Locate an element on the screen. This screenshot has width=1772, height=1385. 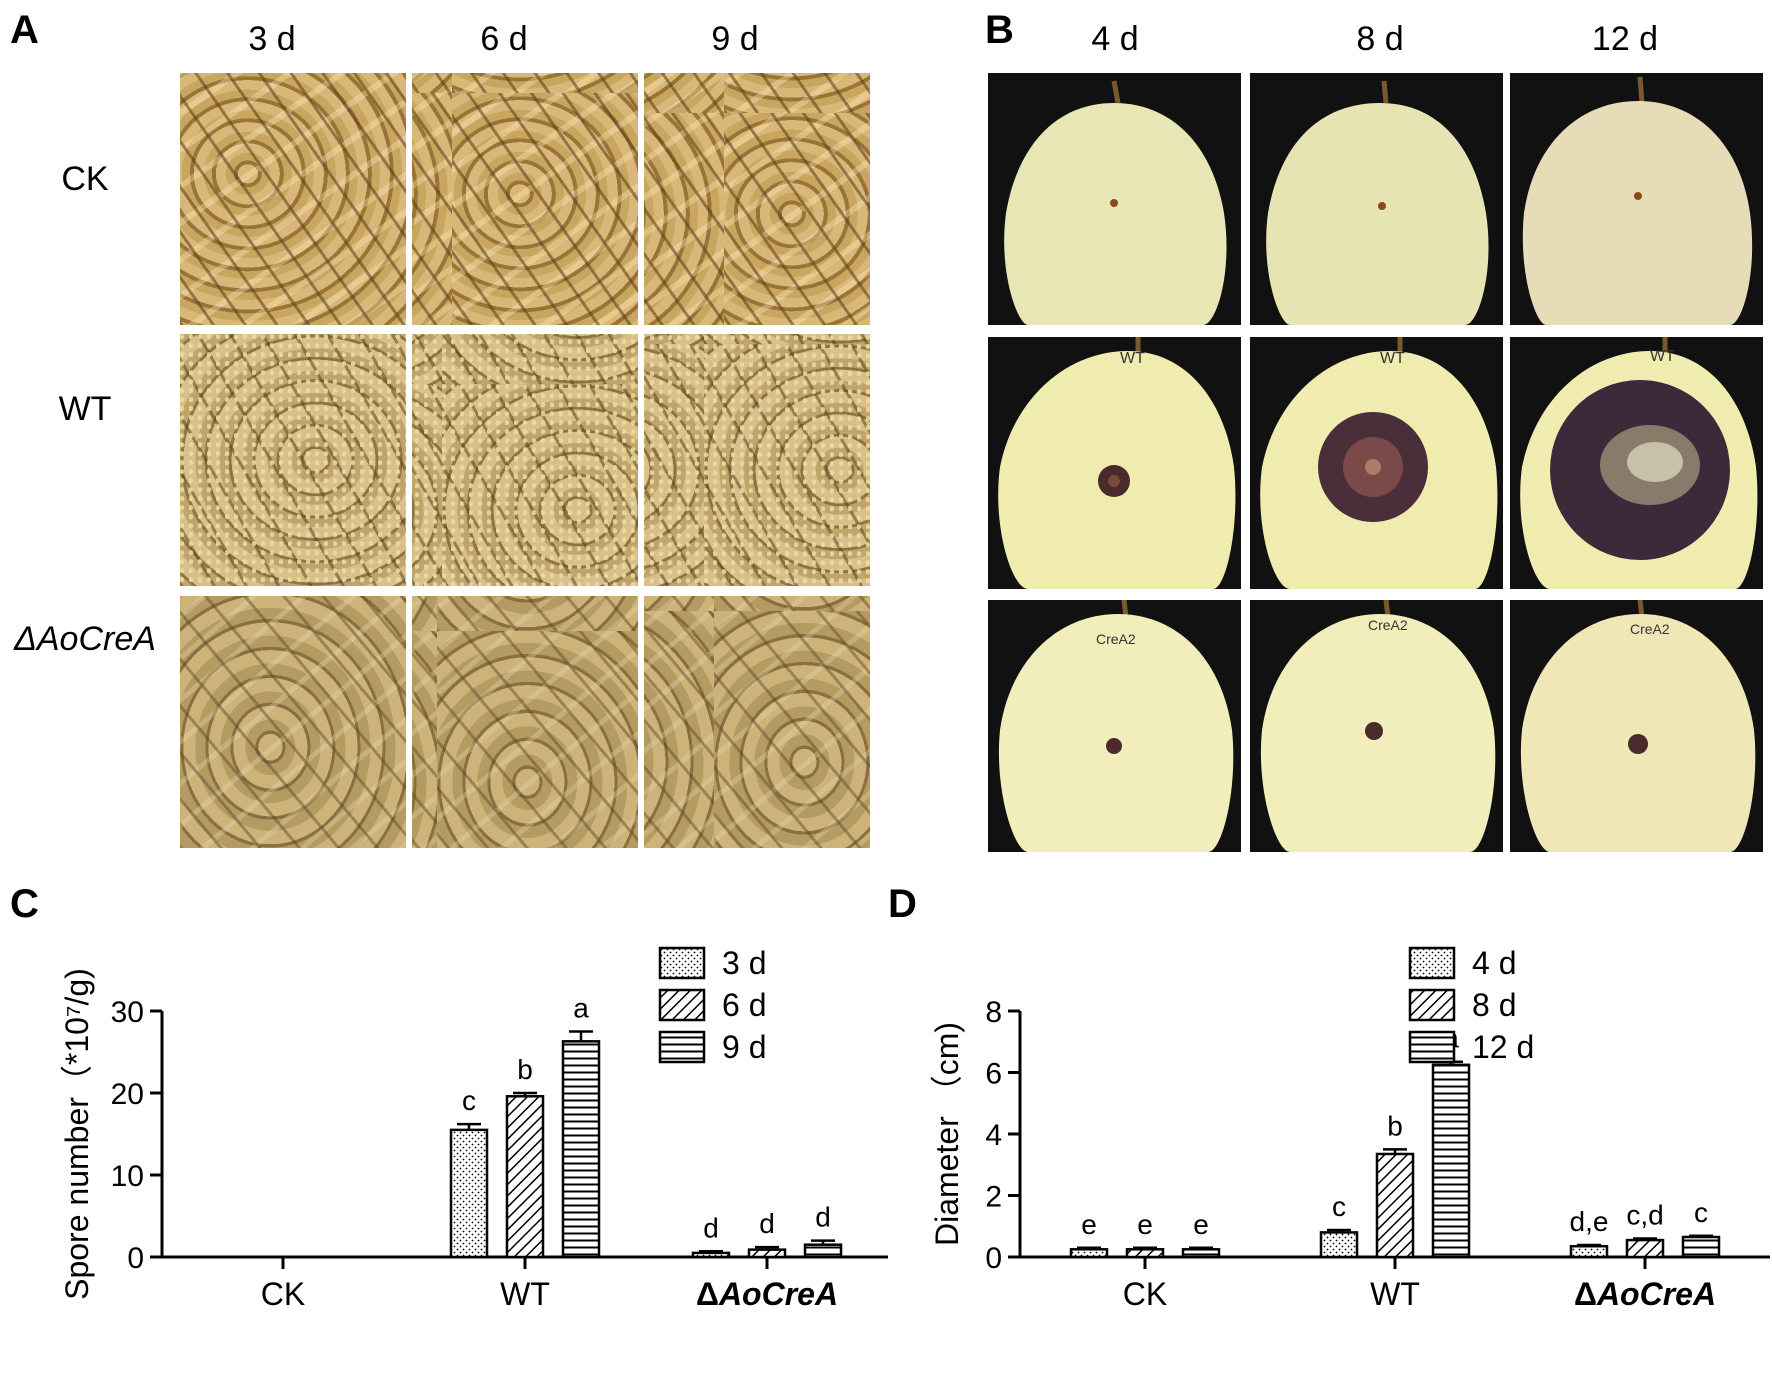
pear-handwriting-ko-8d: CreA2 is located at coordinates (1388, 625).